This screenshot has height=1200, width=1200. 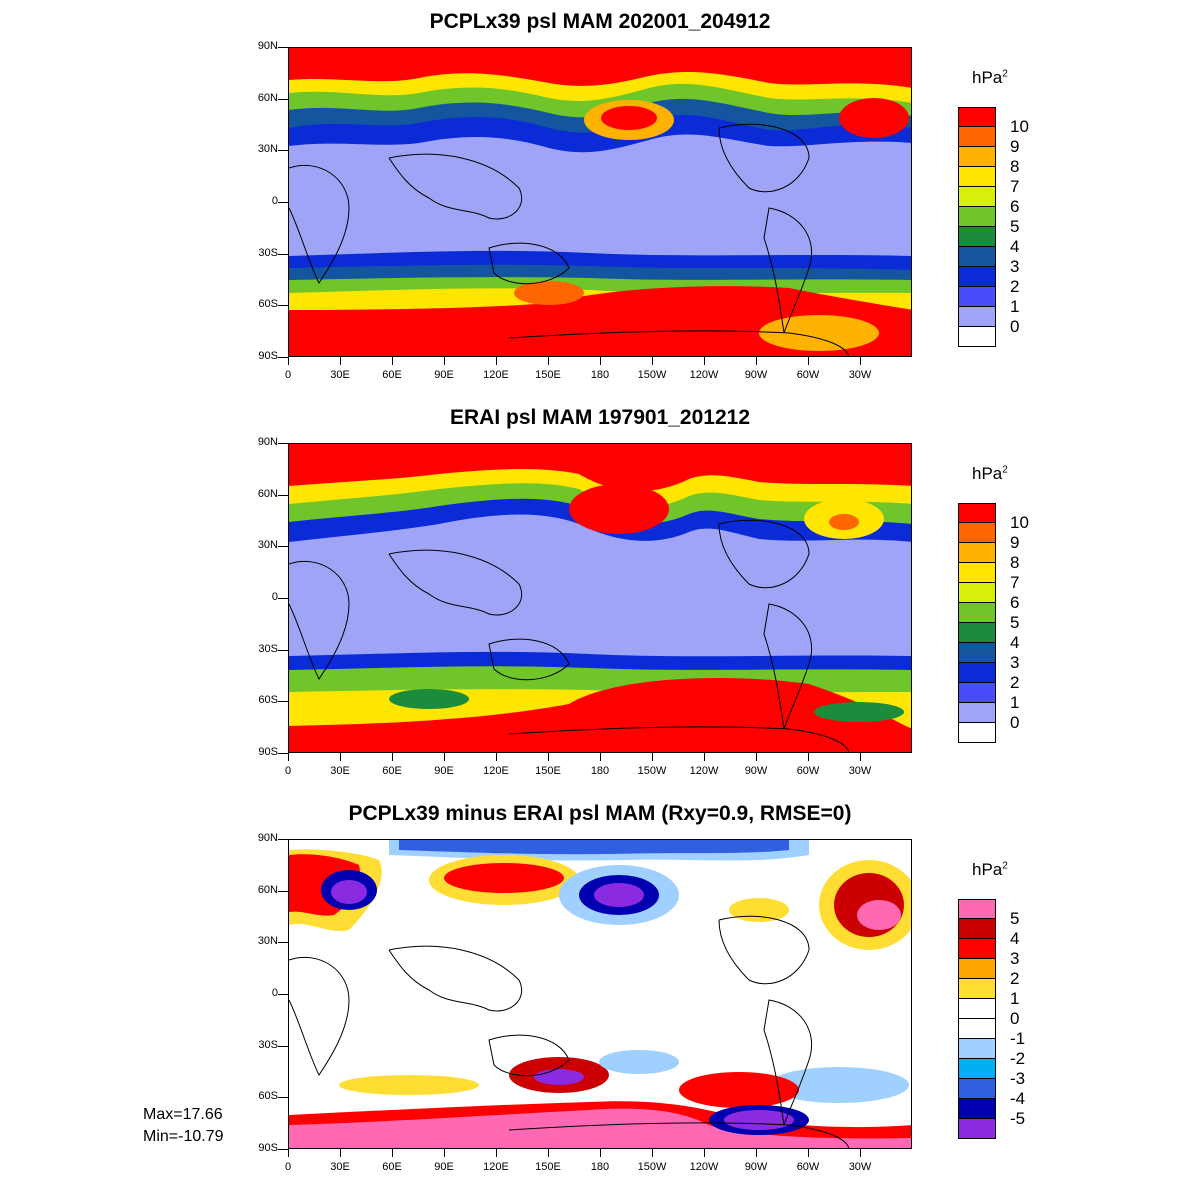 I want to click on colorbar-label: -1, so click(x=1018, y=1038).